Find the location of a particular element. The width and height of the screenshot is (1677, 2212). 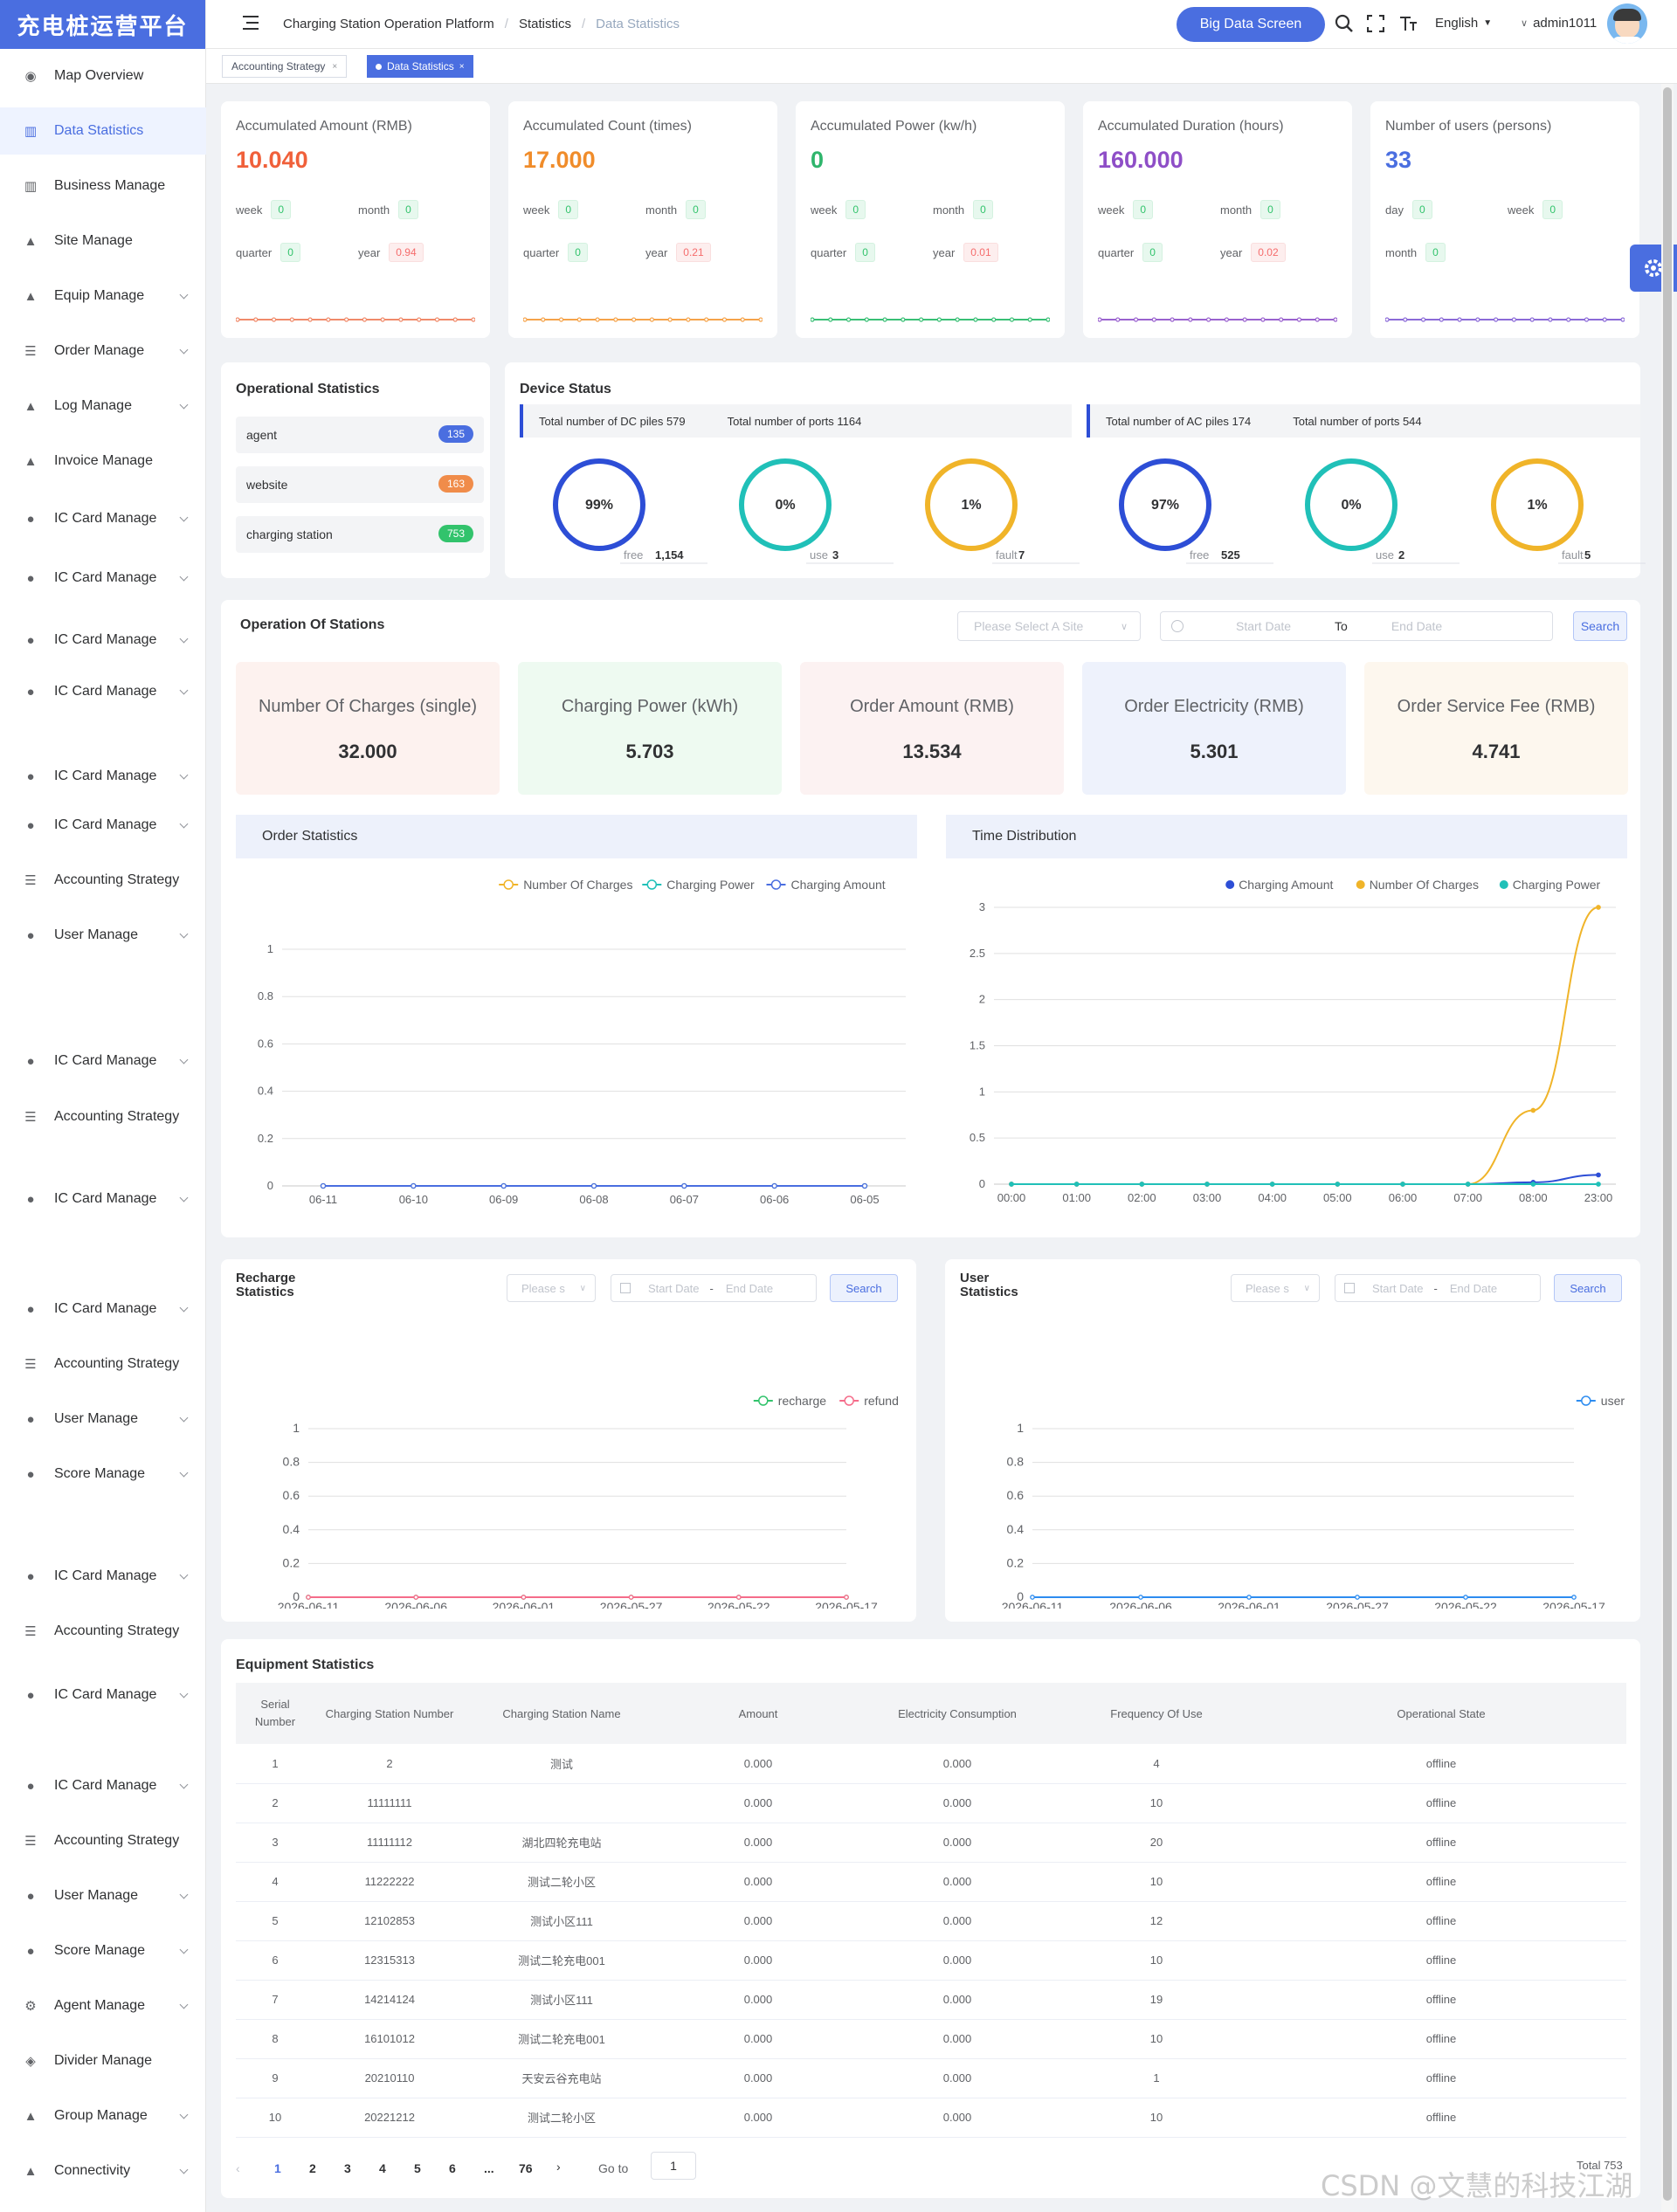

next-page-icon: › is located at coordinates (558, 2167).